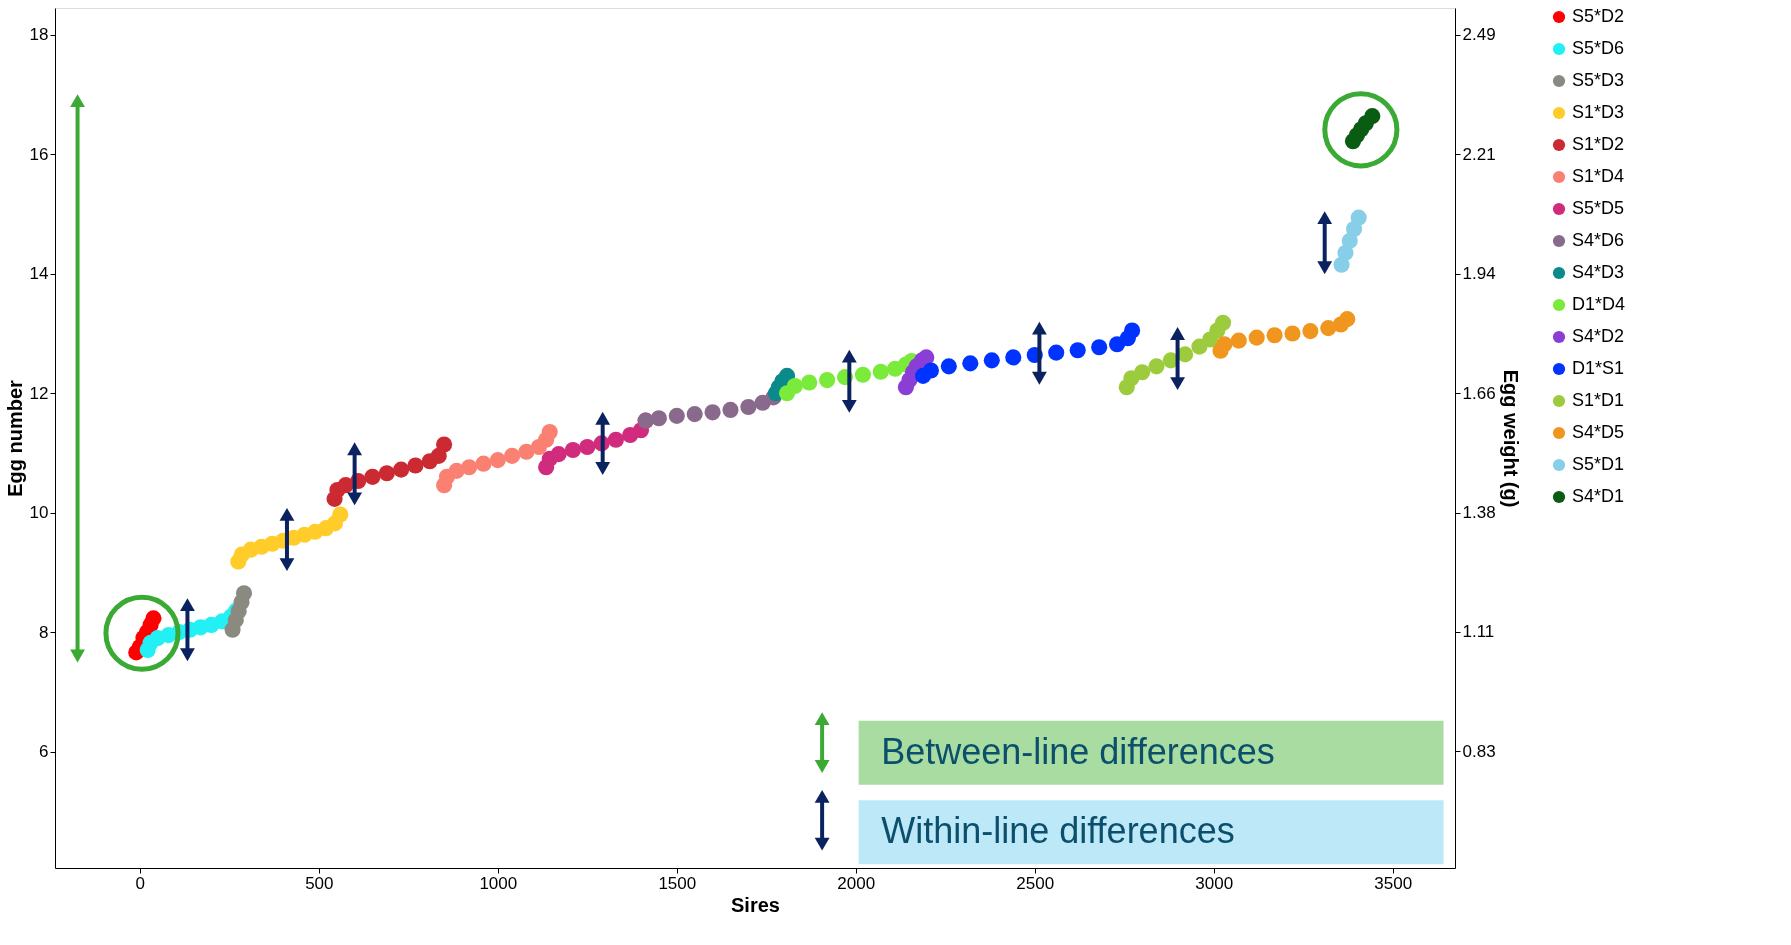 The width and height of the screenshot is (1791, 945). I want to click on y2-tick-label: 1.94, so click(1479, 274).